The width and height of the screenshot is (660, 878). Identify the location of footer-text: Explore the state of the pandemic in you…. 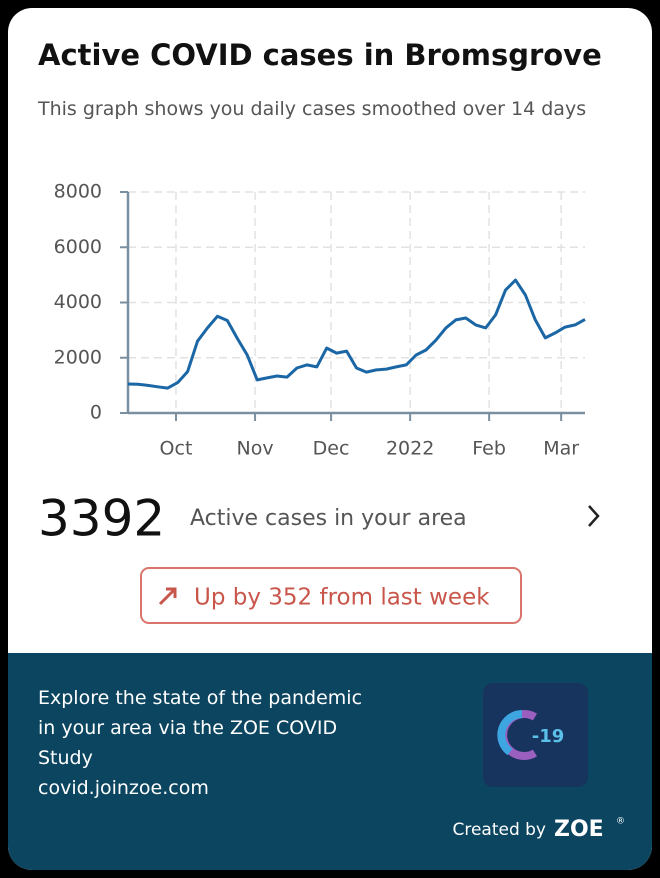
(200, 743).